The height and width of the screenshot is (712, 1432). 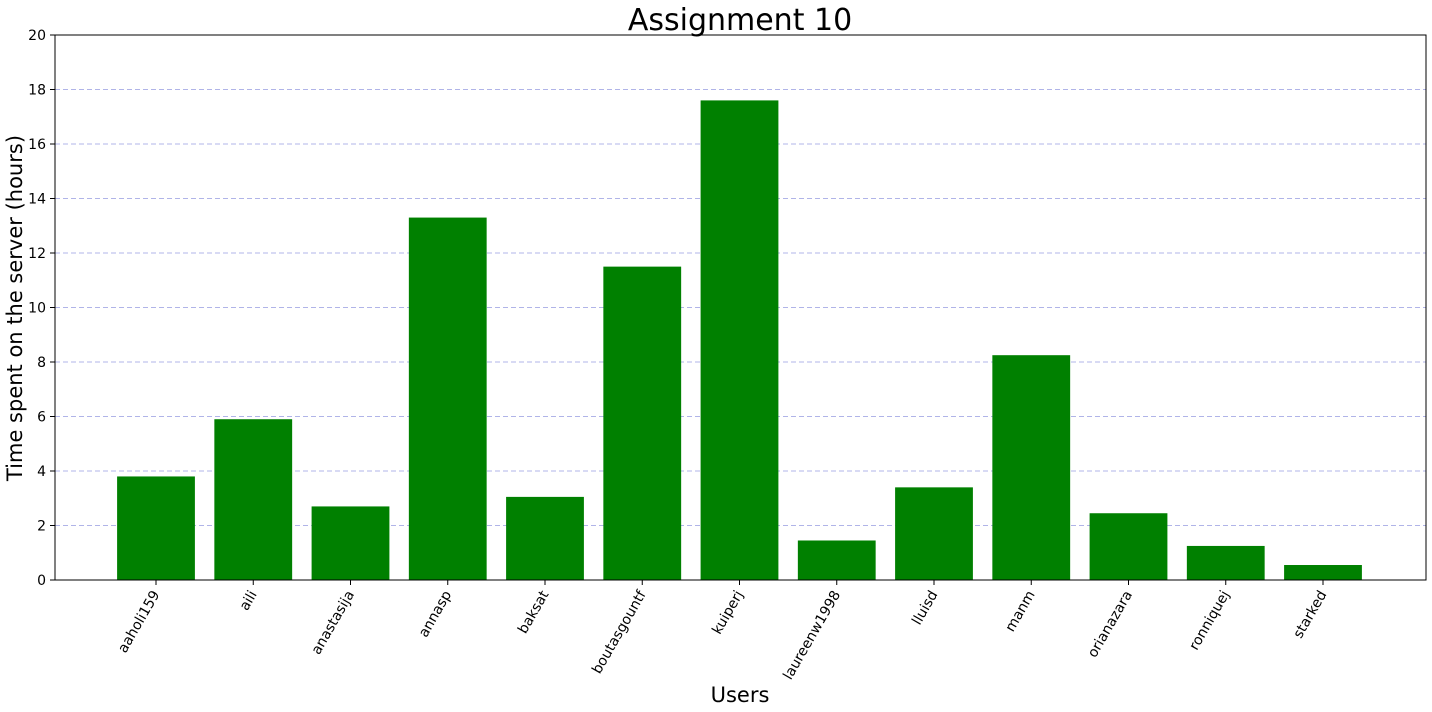 I want to click on y-tick-label: 18, so click(x=37, y=91).